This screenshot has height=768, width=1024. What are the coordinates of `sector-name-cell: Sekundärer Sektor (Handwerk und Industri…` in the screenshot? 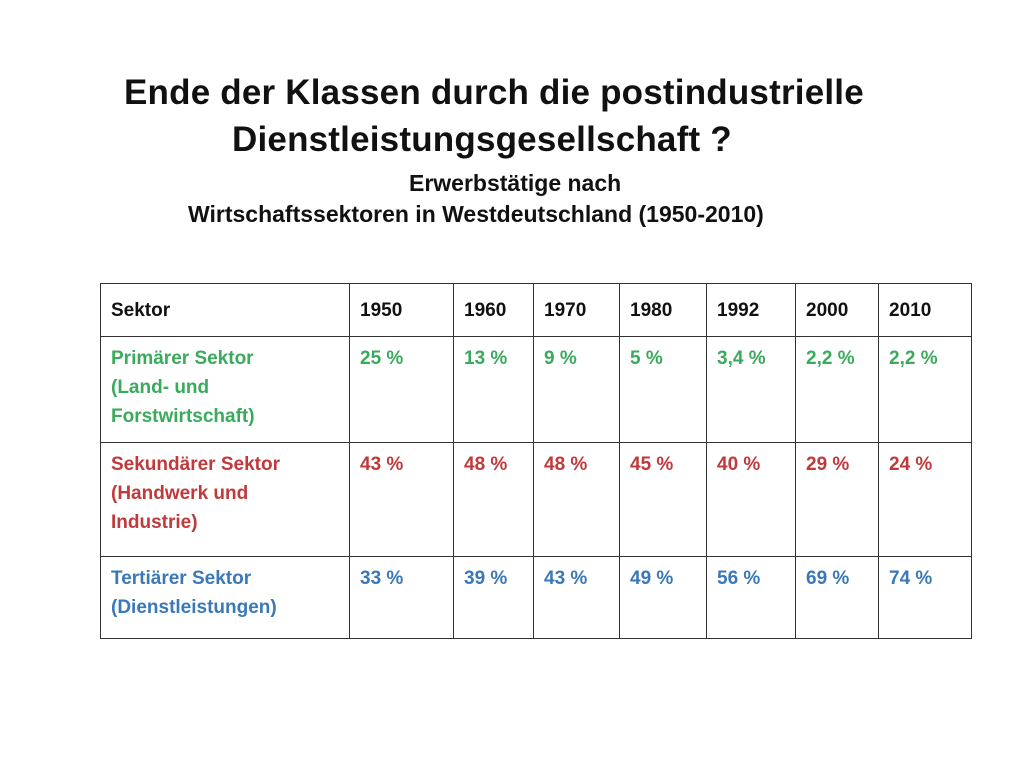 It's located at (225, 499).